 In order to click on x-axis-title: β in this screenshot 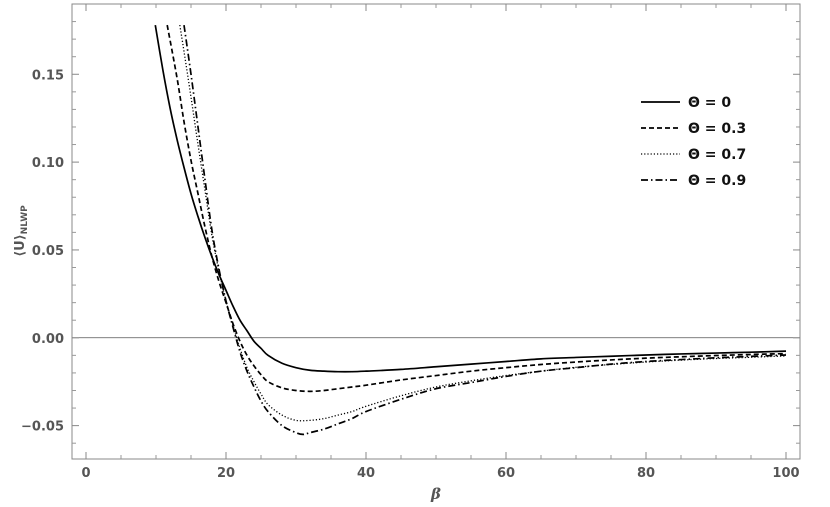, I will do `click(435, 494)`.